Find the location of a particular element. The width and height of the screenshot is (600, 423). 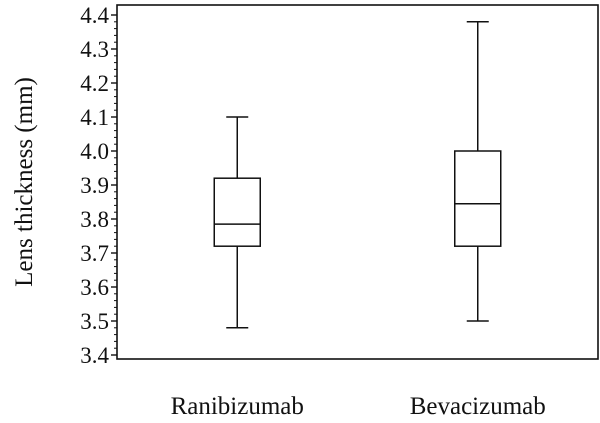

y-tick-label: 4.1 is located at coordinates (94, 117).